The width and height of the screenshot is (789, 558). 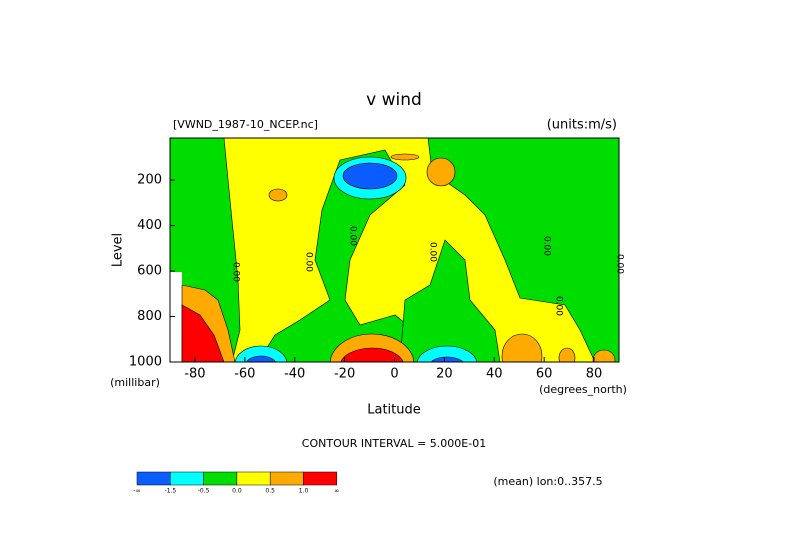 I want to click on x-tick-label: -40, so click(x=294, y=374).